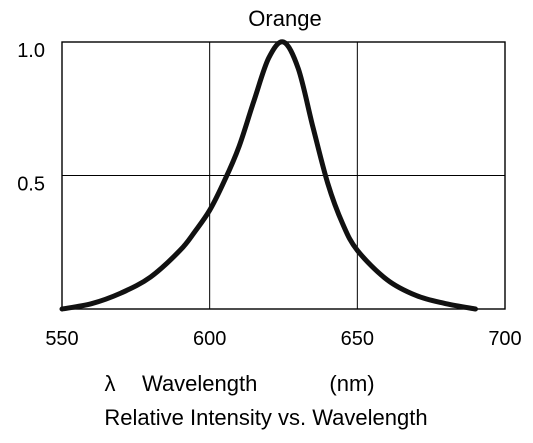 This screenshot has width=533, height=443. What do you see at coordinates (31, 185) in the screenshot?
I see `y-tick-label: 0.5` at bounding box center [31, 185].